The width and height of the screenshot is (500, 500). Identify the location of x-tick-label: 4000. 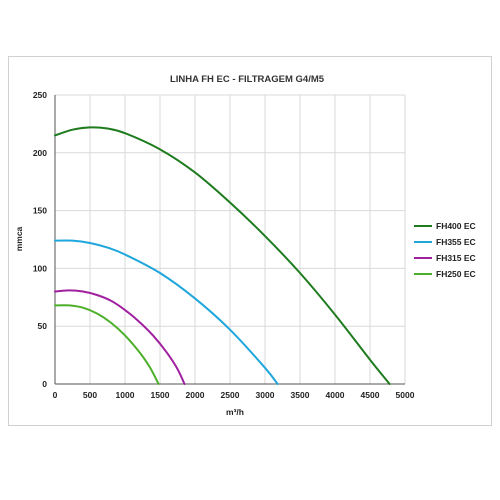
(335, 395).